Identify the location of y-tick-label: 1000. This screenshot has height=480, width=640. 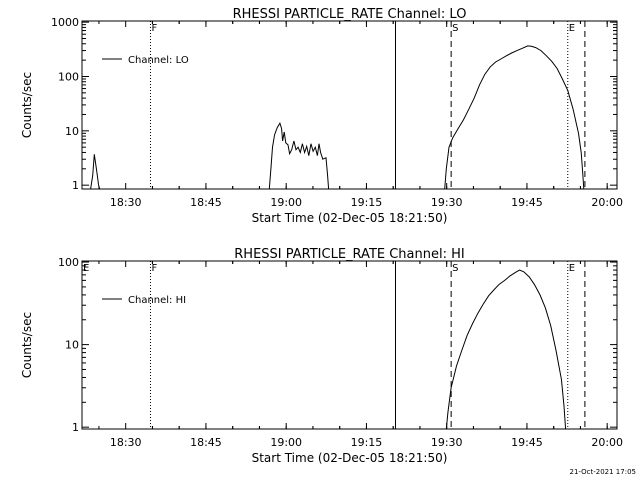
(65, 22).